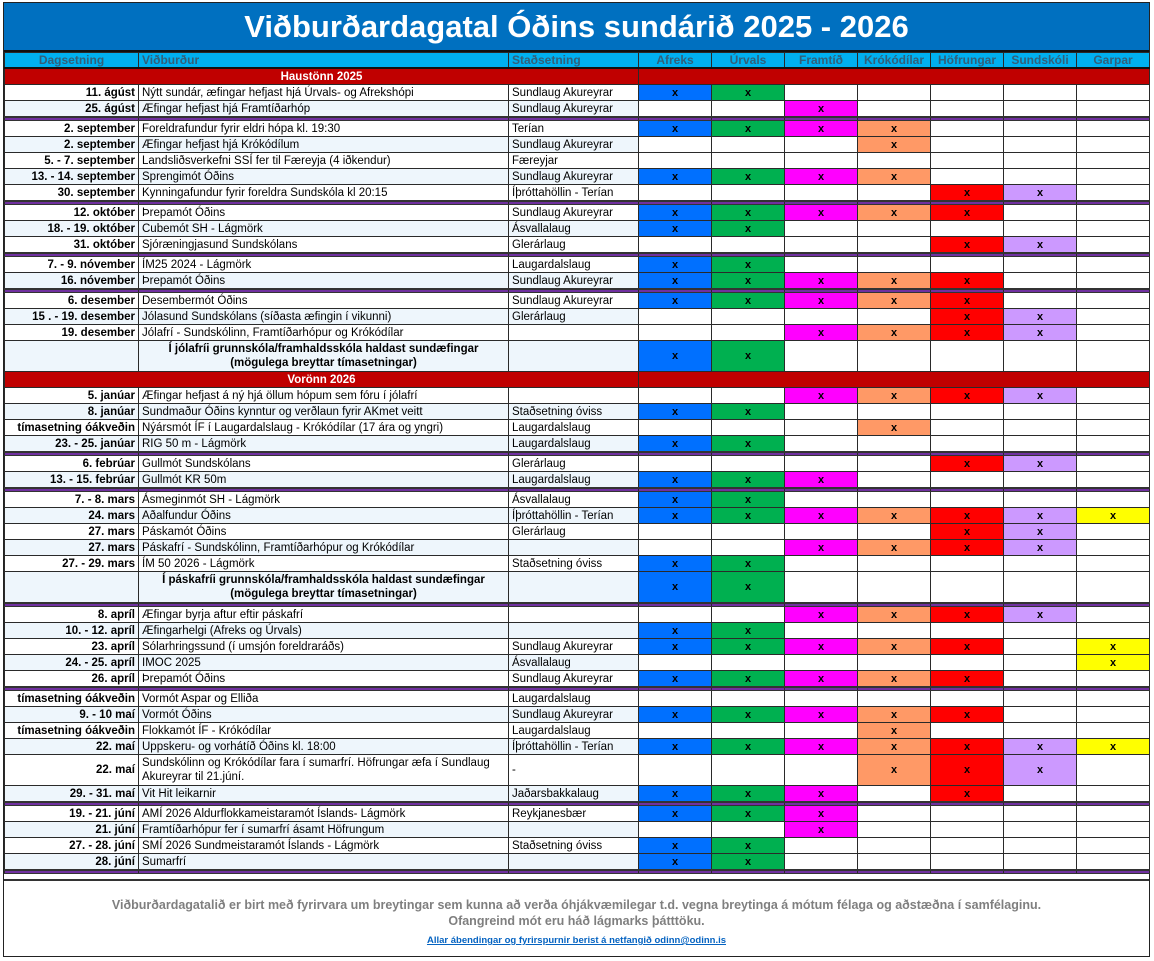  I want to click on event-date: 6. febrúar, so click(71, 463).